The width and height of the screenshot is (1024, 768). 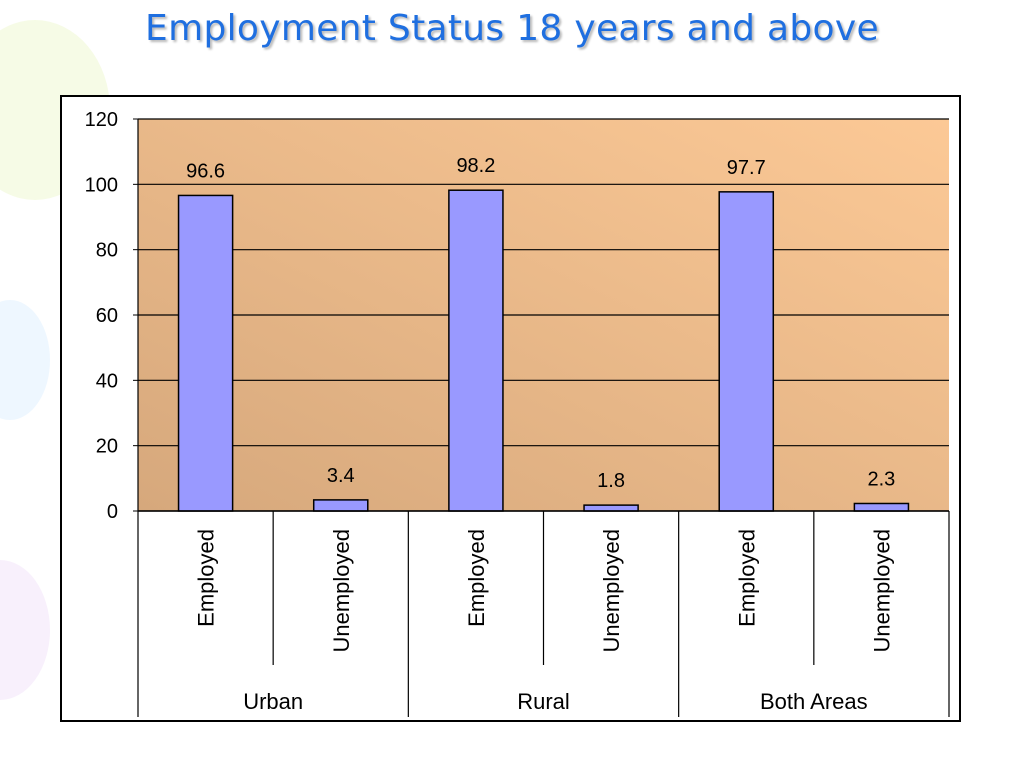 What do you see at coordinates (107, 316) in the screenshot?
I see `y-tick-label: 60` at bounding box center [107, 316].